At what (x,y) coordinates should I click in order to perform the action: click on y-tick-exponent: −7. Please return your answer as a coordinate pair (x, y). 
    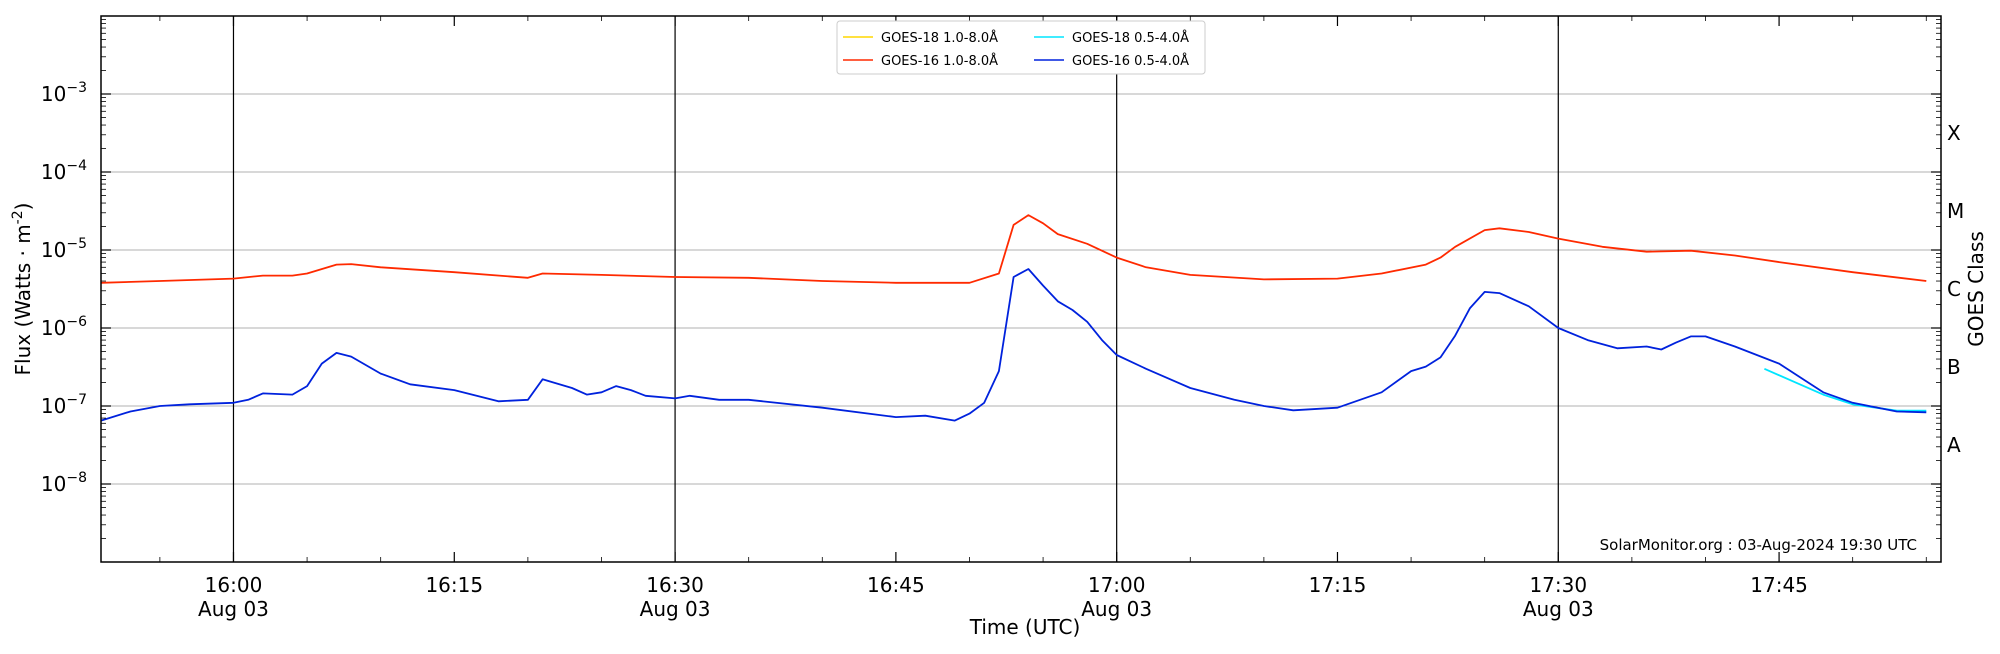
    Looking at the image, I should click on (76, 400).